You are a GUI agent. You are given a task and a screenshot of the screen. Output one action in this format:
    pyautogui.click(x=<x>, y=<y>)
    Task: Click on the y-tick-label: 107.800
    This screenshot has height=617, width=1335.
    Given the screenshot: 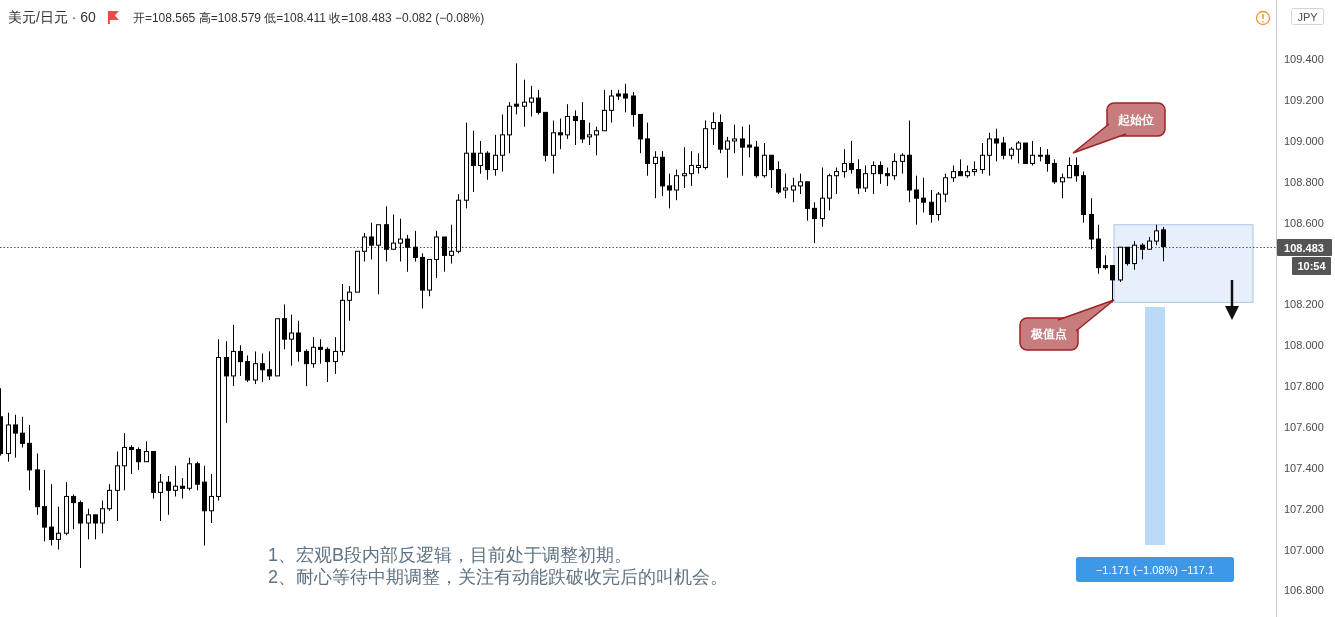 What is the action you would take?
    pyautogui.click(x=1304, y=386)
    